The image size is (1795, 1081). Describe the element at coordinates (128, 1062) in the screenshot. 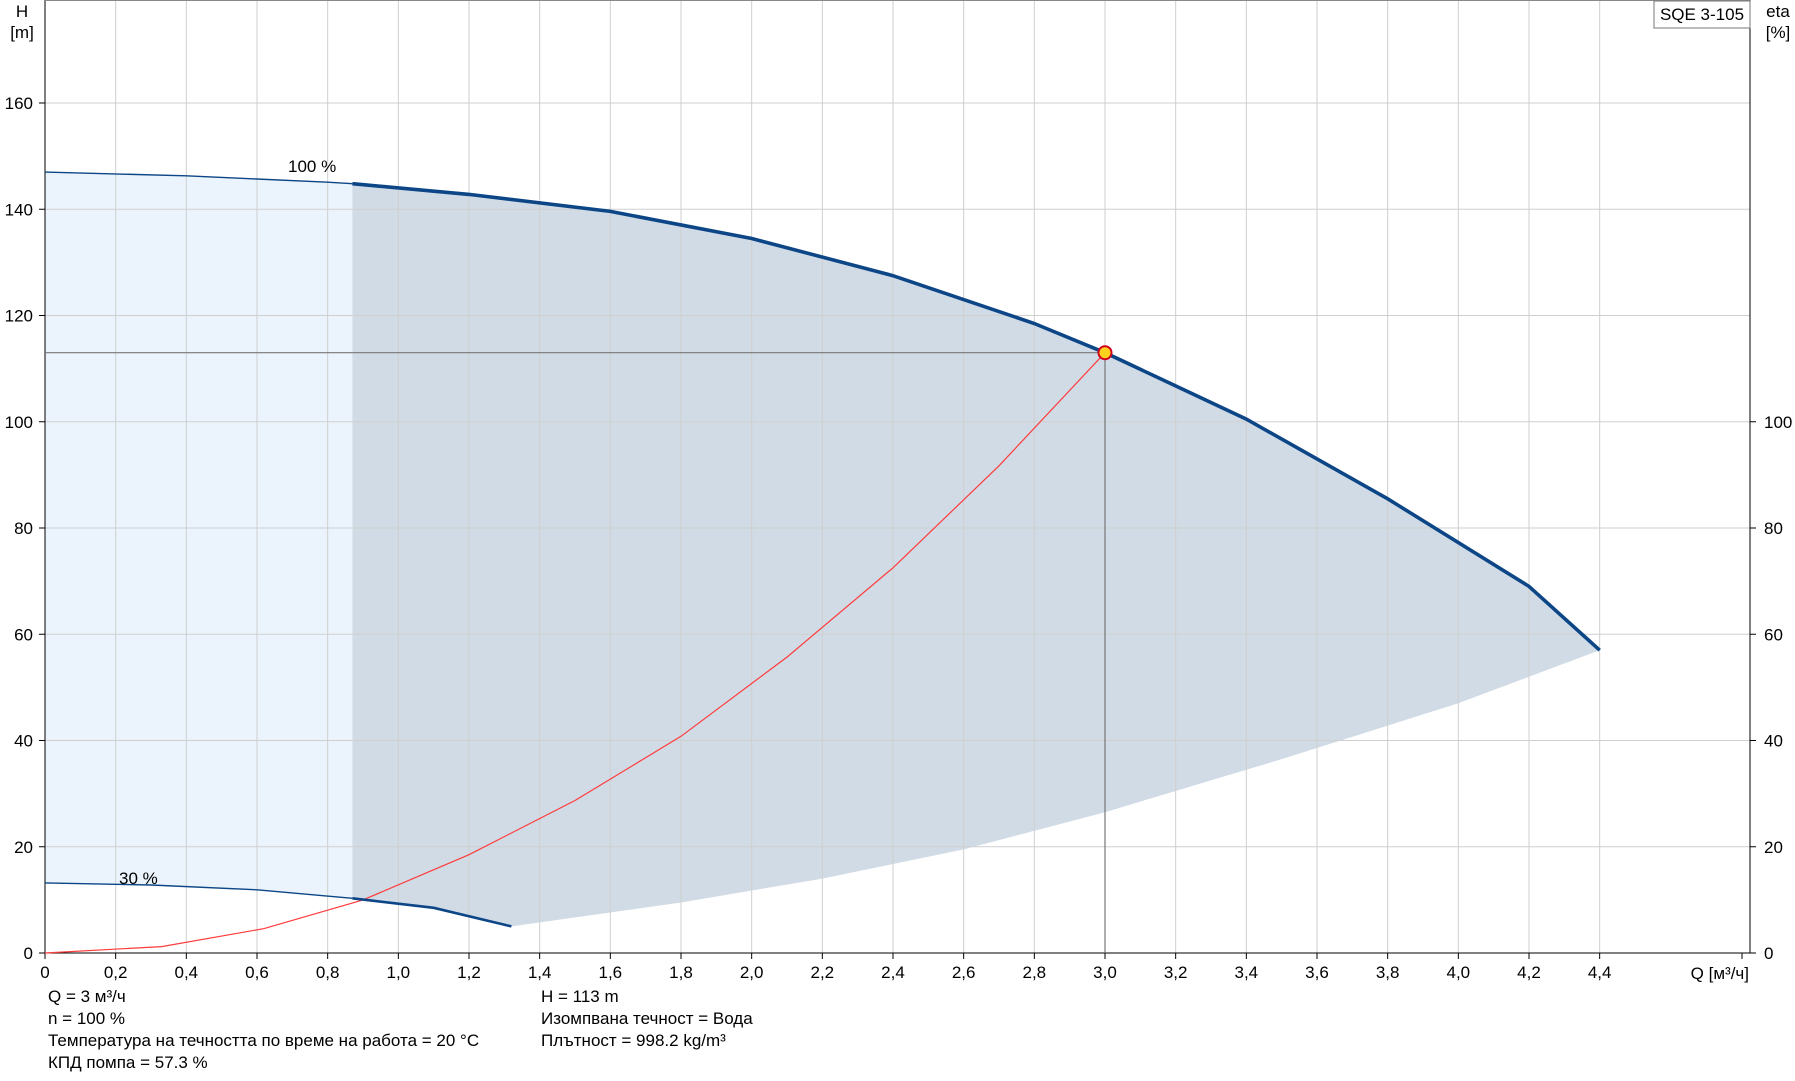

I see `info-efficiency: КПД помпа = 57.3 %` at that location.